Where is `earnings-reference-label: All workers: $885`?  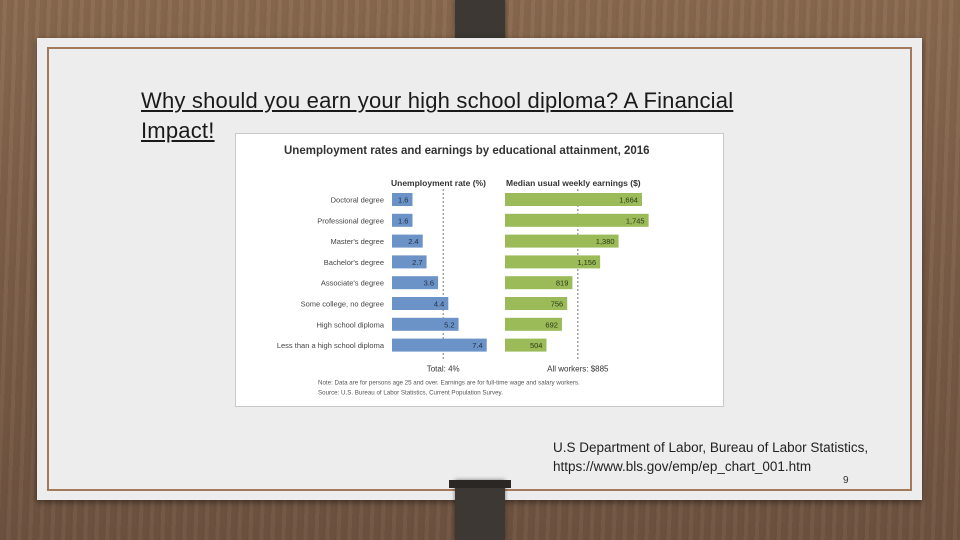
earnings-reference-label: All workers: $885 is located at coordinates (578, 369).